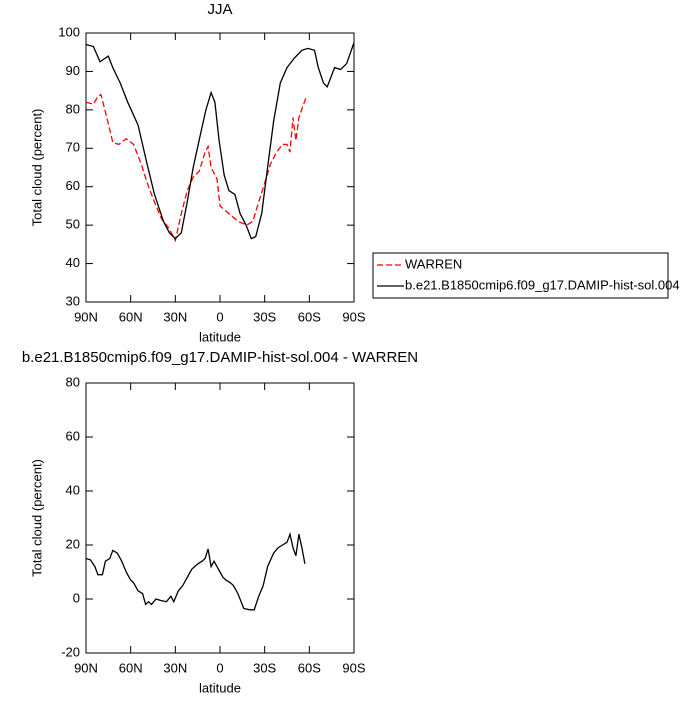 Image resolution: width=700 pixels, height=705 pixels. What do you see at coordinates (73, 300) in the screenshot?
I see `y-tick-label: 30` at bounding box center [73, 300].